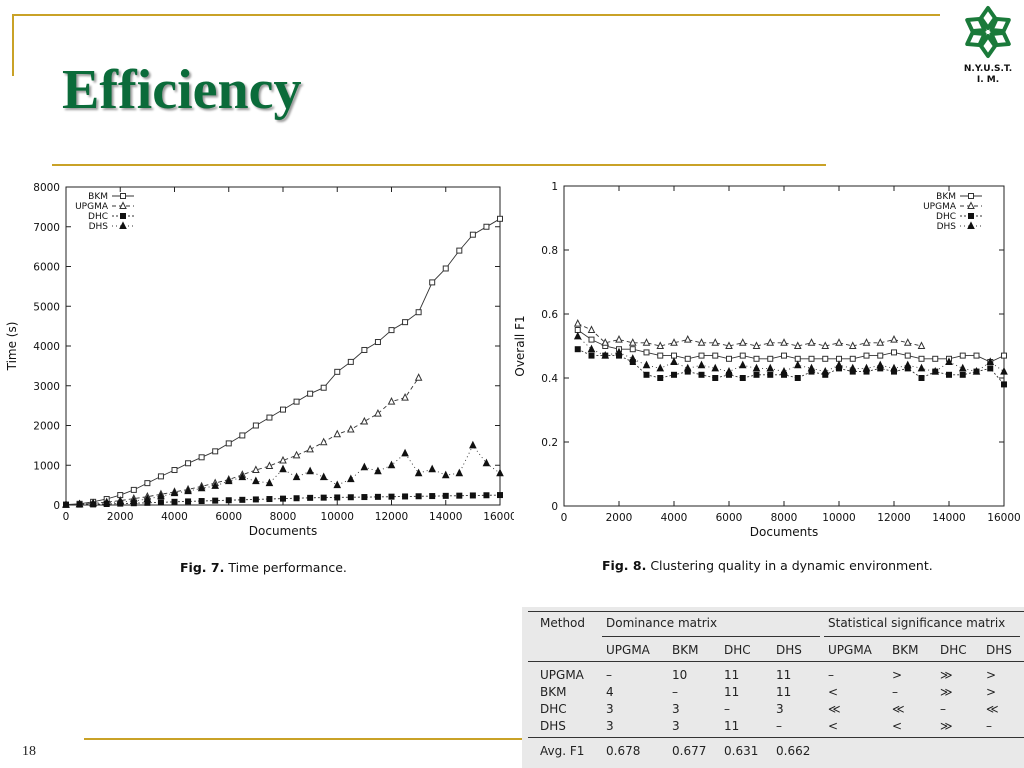 The width and height of the screenshot is (1024, 768). Describe the element at coordinates (263, 567) in the screenshot. I see `fig7-caption: Fig. 7. Time performance.` at that location.